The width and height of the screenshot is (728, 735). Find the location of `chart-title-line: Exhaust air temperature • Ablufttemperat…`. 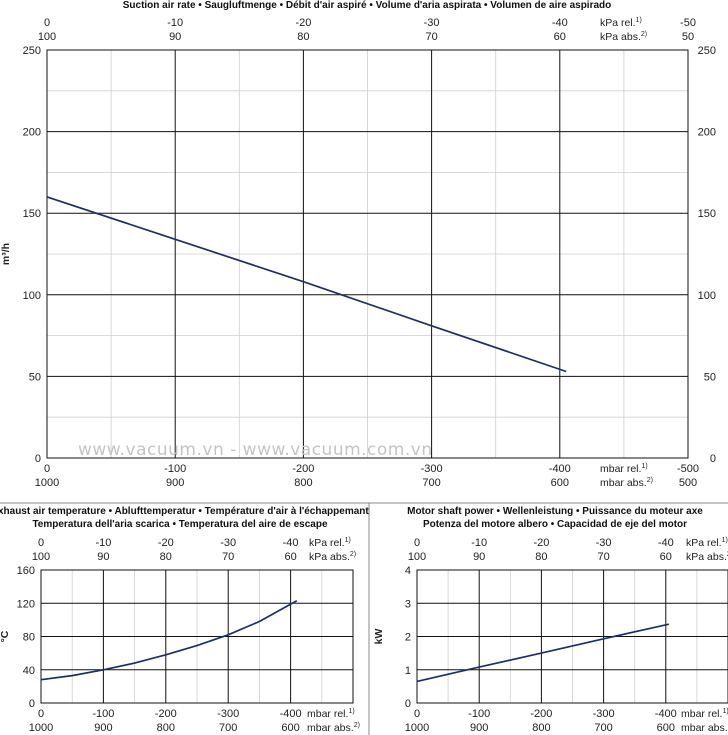

chart-title-line: Exhaust air temperature • Ablufttemperat… is located at coordinates (184, 511).